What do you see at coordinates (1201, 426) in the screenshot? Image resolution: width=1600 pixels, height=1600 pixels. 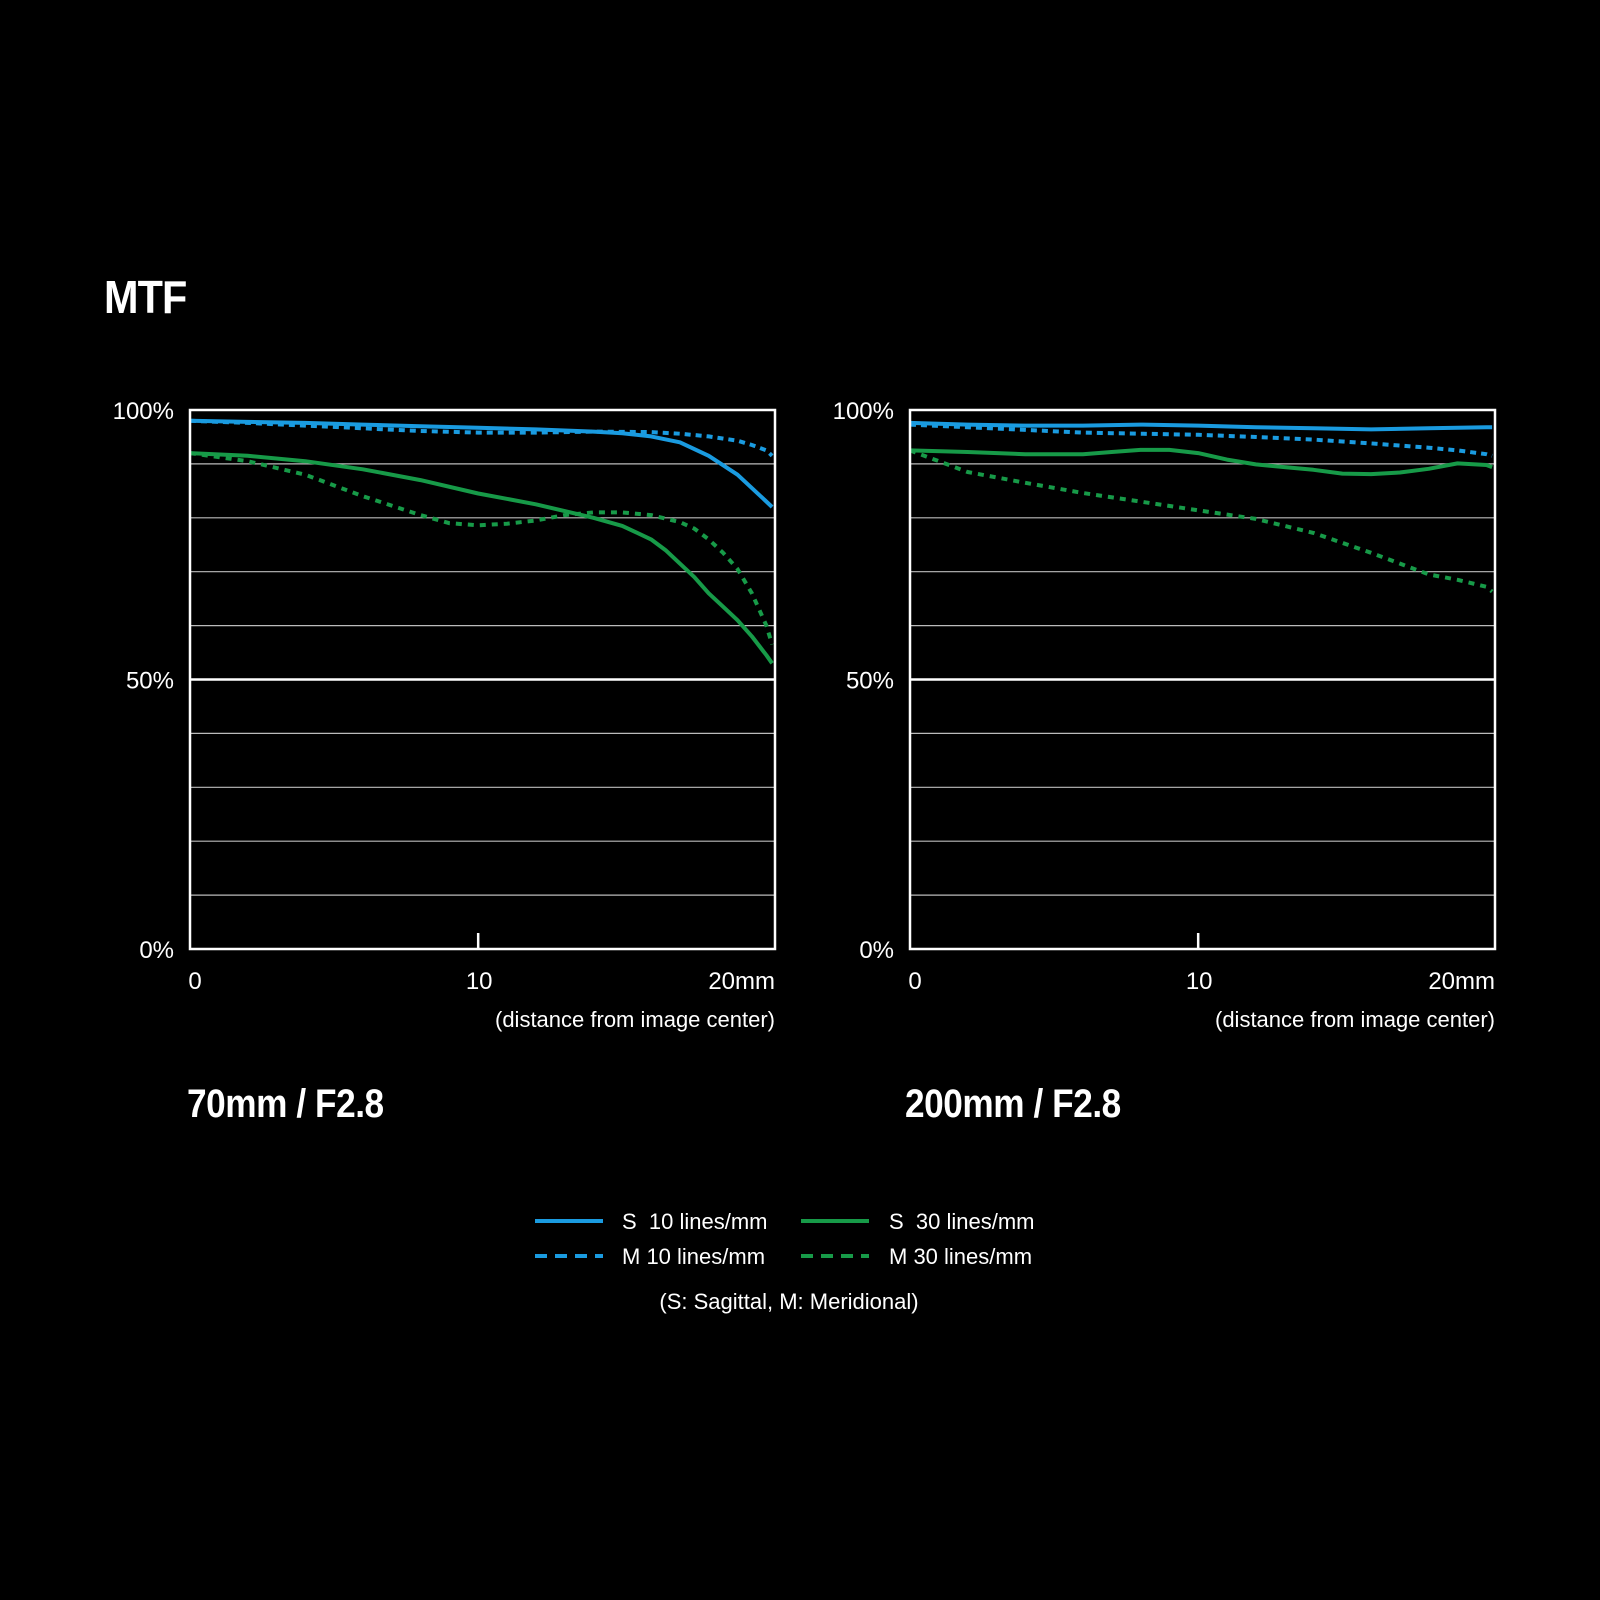 I see `series-s10-line-200mm` at bounding box center [1201, 426].